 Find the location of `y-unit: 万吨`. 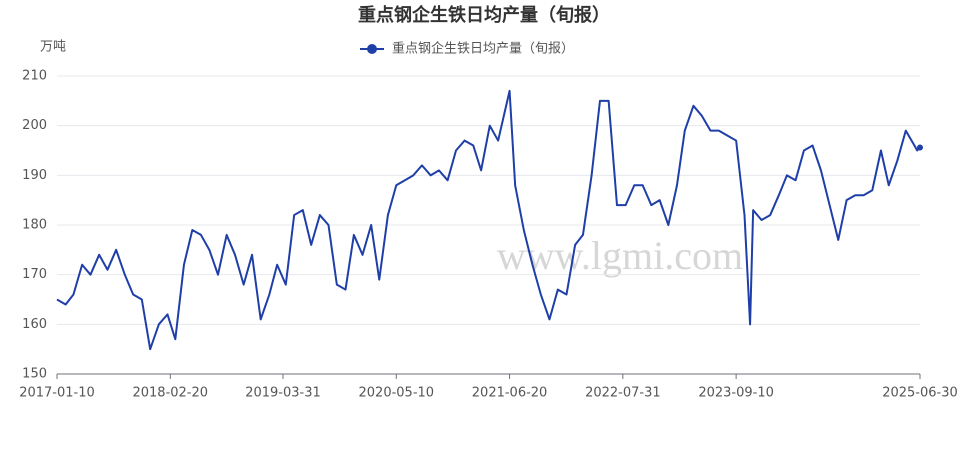

y-unit: 万吨 is located at coordinates (53, 47).